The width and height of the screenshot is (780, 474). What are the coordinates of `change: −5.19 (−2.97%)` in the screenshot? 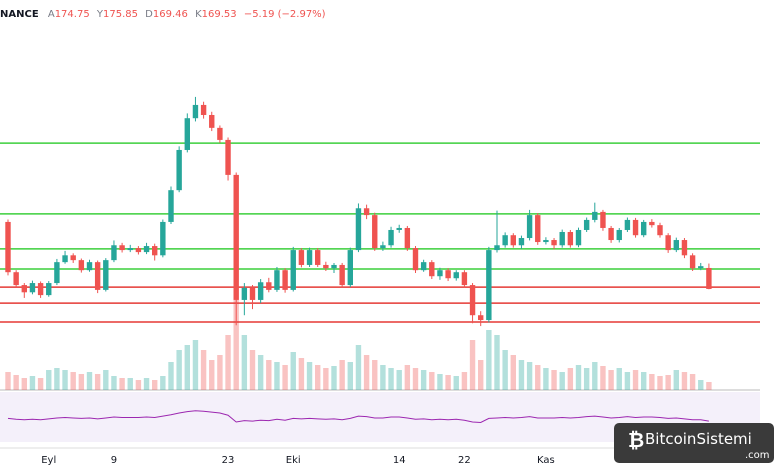 It's located at (285, 14).